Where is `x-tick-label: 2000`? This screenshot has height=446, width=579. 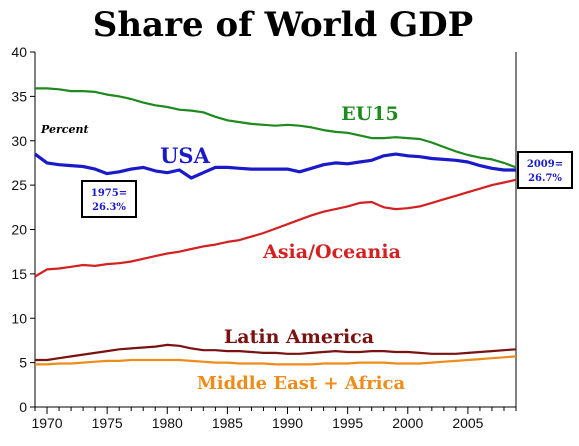 x-tick-label: 2000 is located at coordinates (407, 423).